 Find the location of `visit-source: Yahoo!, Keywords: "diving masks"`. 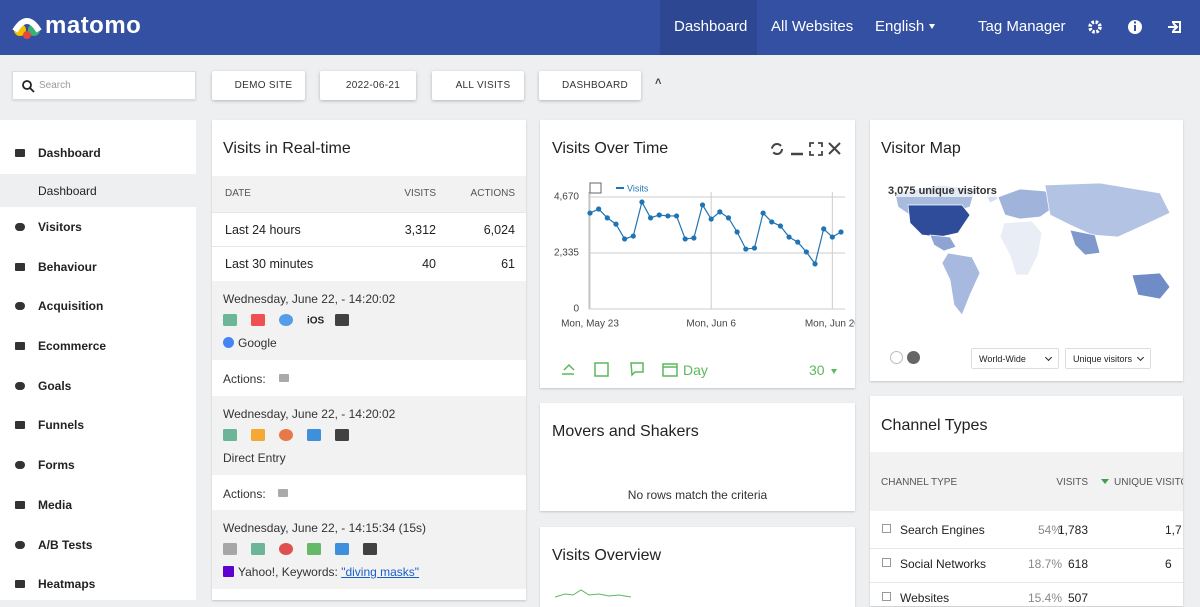

visit-source: Yahoo!, Keywords: "diving masks" is located at coordinates (321, 572).